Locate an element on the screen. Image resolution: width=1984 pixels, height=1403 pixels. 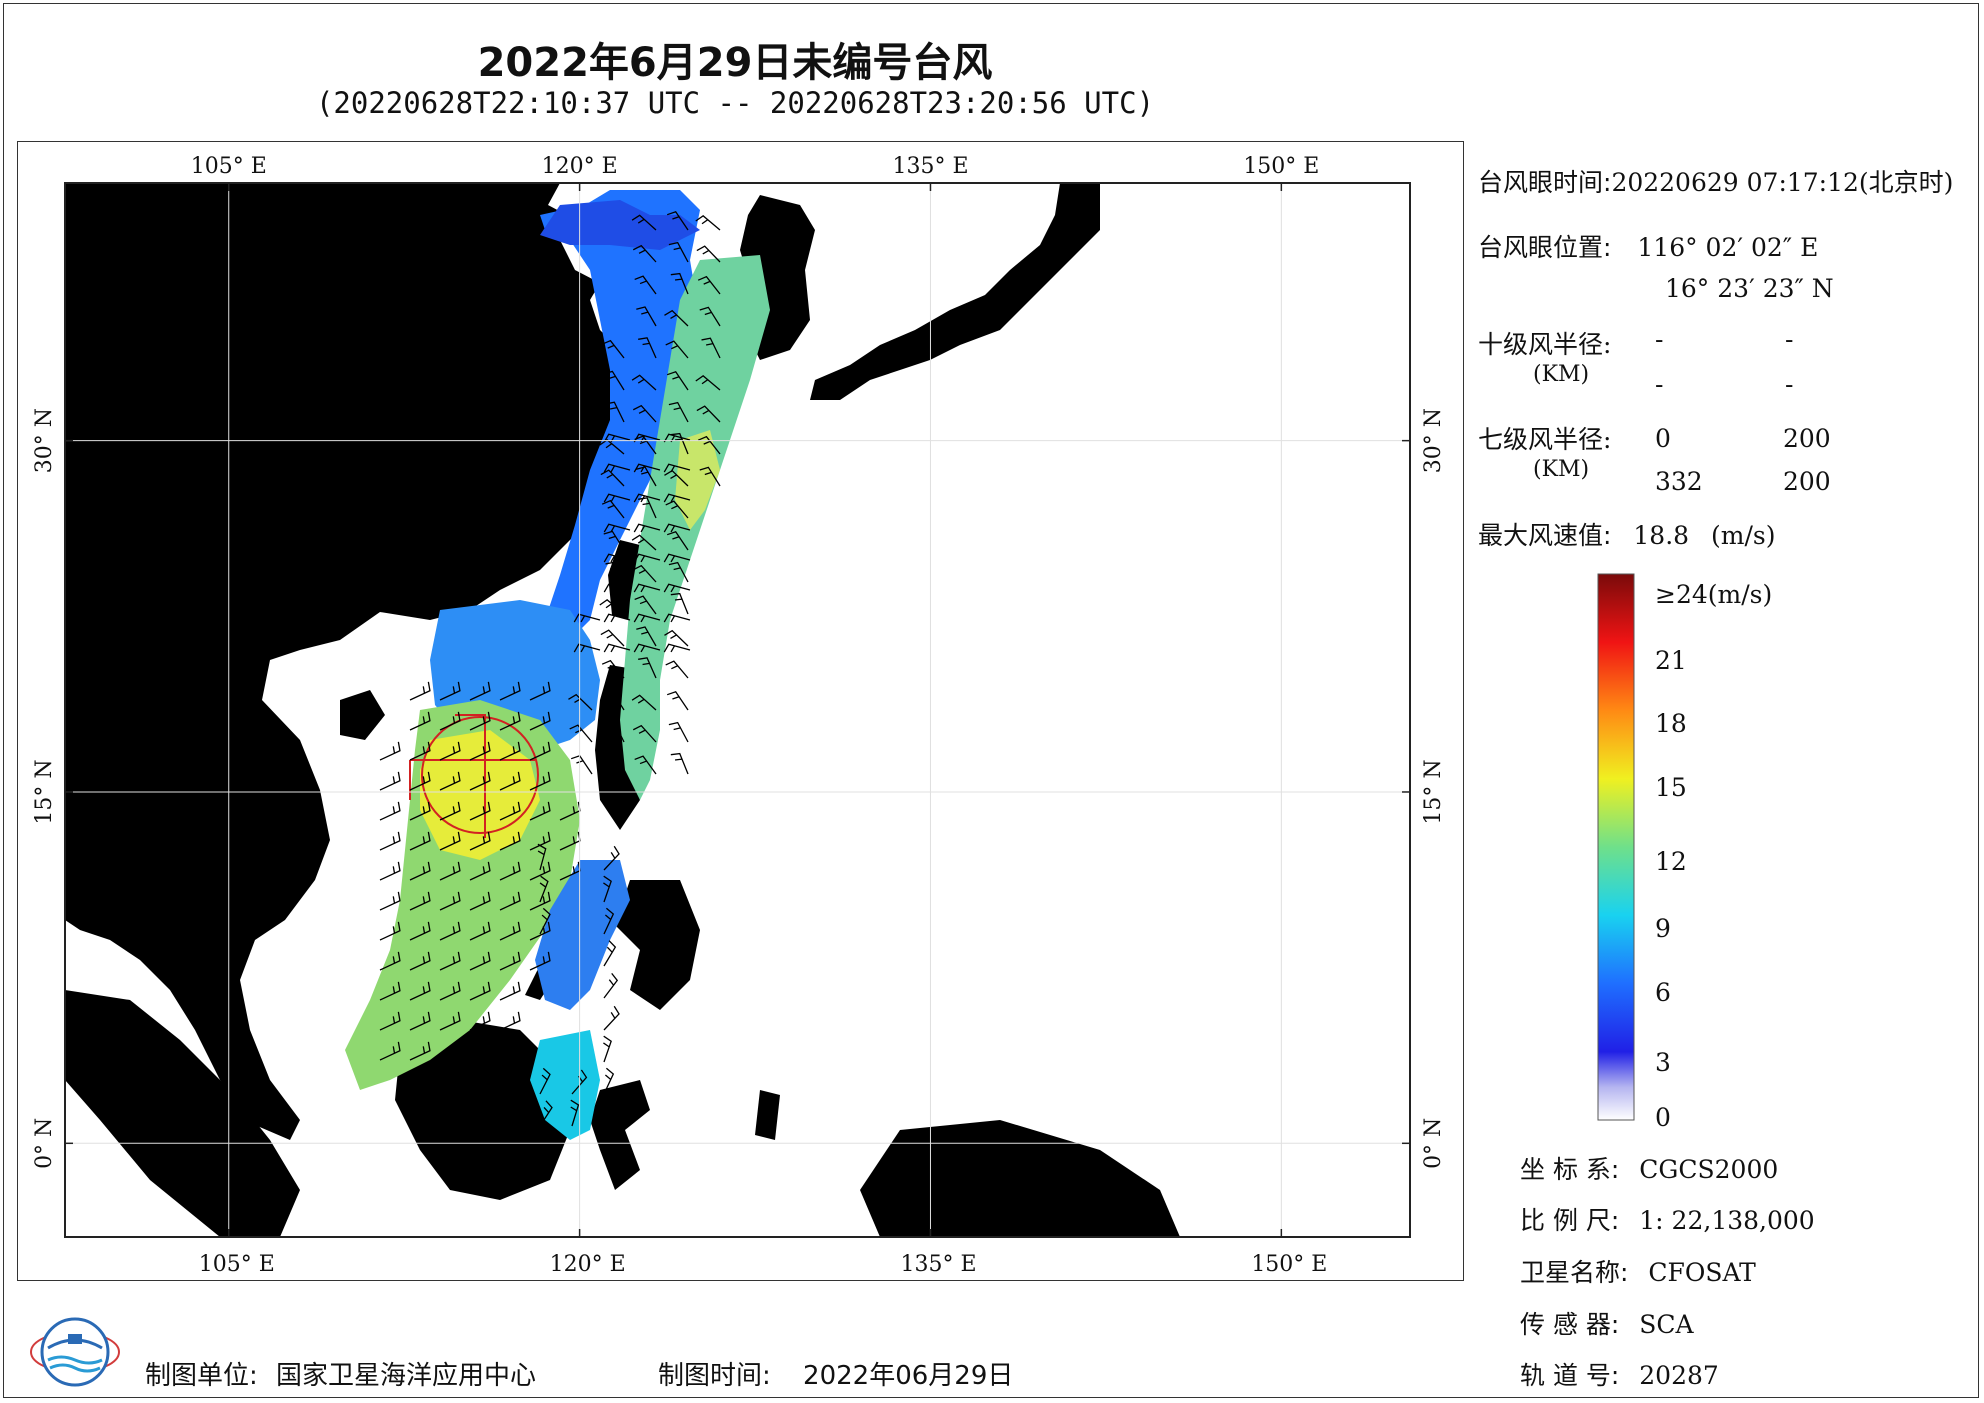
footer-date: 制图时间: 2022年06月29日 is located at coordinates (835, 1373).